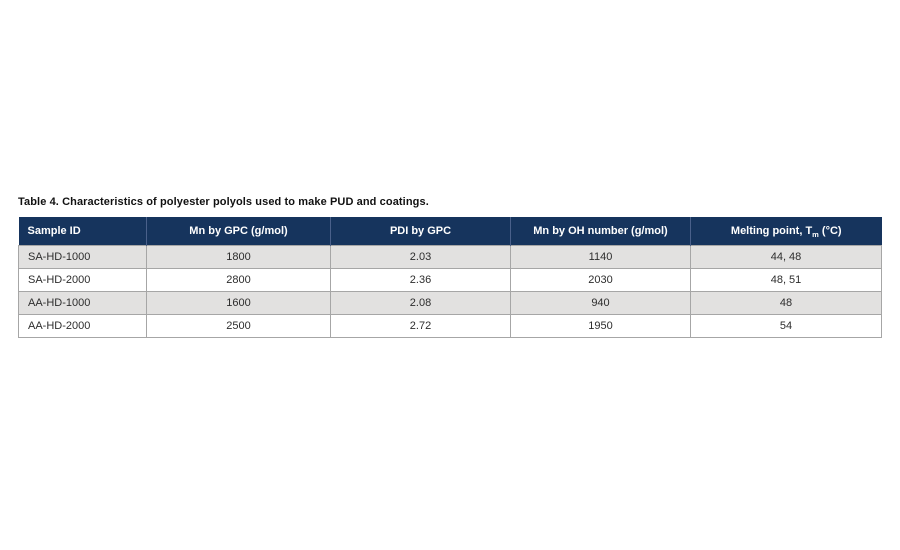  Describe the element at coordinates (82, 325) in the screenshot. I see `cell-sample-id: AA-HD-2000` at that location.